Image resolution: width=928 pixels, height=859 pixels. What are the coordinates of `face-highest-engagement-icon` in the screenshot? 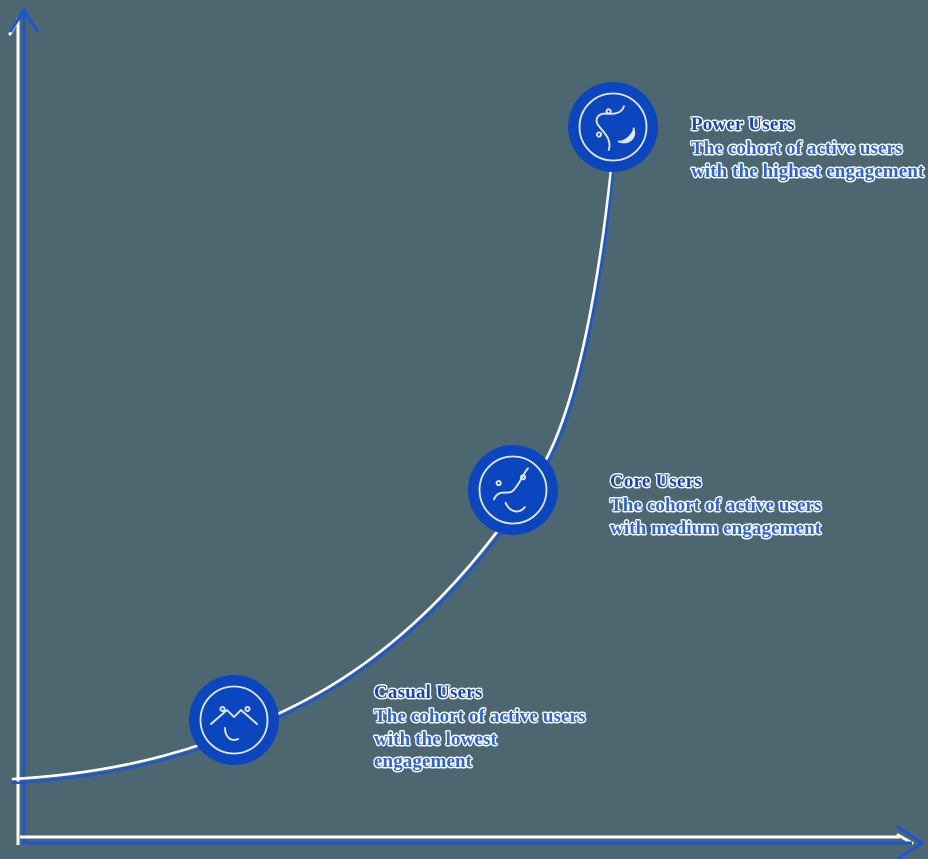 It's located at (615, 128).